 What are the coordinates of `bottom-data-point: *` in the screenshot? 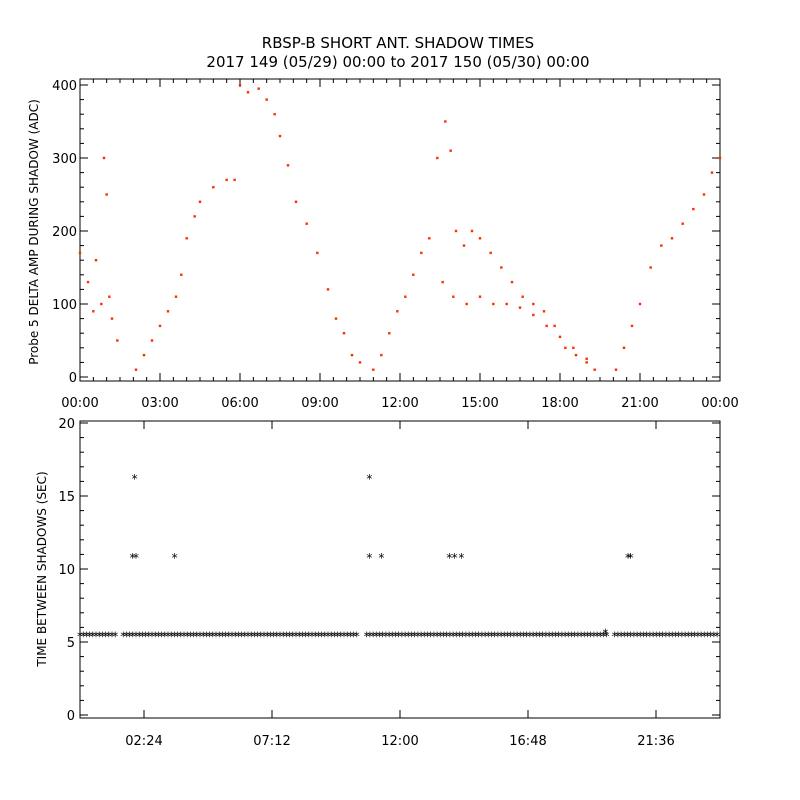 It's located at (136, 558).